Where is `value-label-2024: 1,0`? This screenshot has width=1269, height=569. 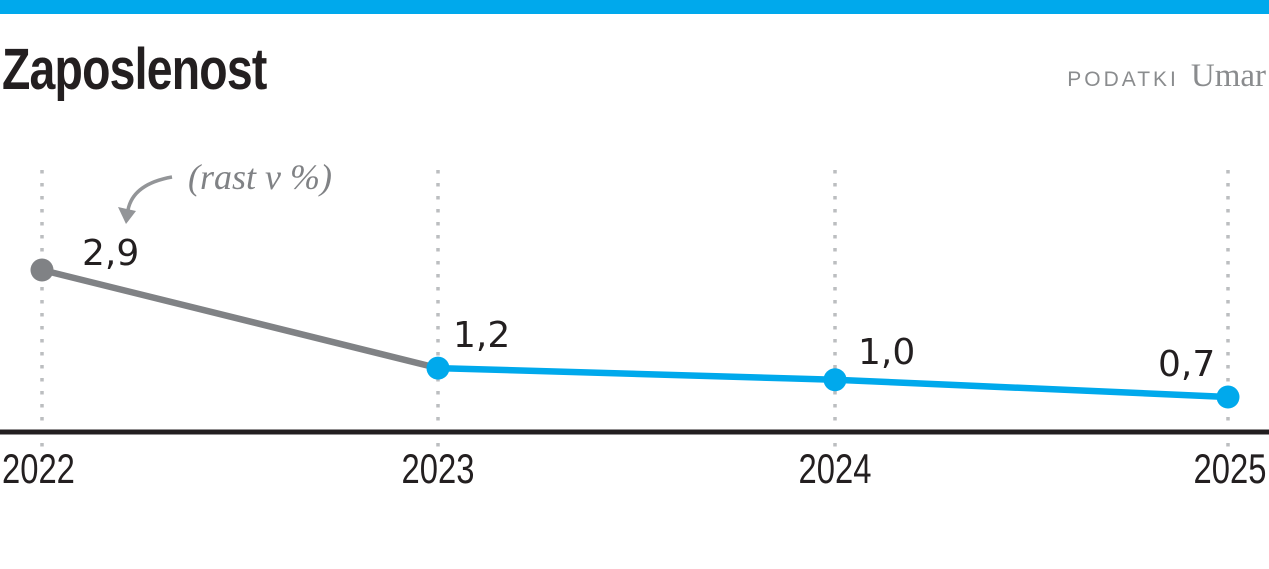 value-label-2024: 1,0 is located at coordinates (887, 352).